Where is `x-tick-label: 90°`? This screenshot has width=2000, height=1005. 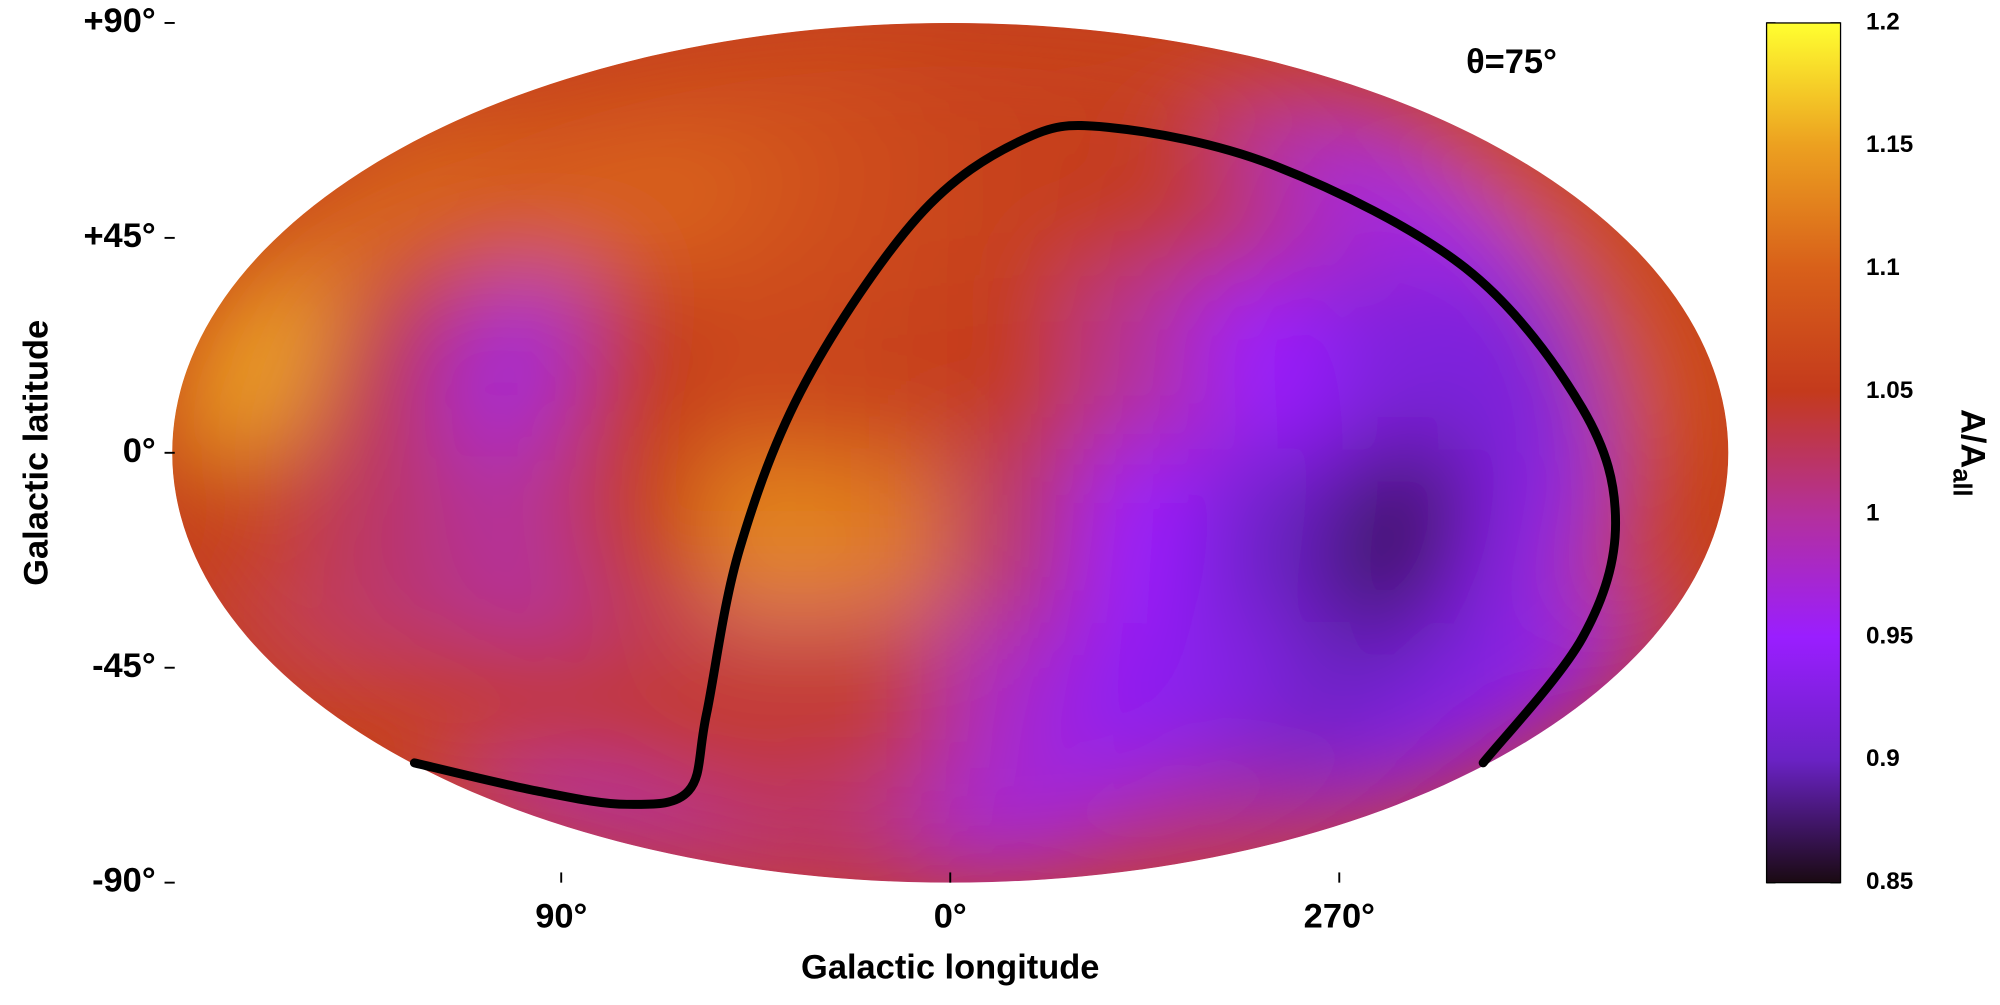
x-tick-label: 90° is located at coordinates (561, 916).